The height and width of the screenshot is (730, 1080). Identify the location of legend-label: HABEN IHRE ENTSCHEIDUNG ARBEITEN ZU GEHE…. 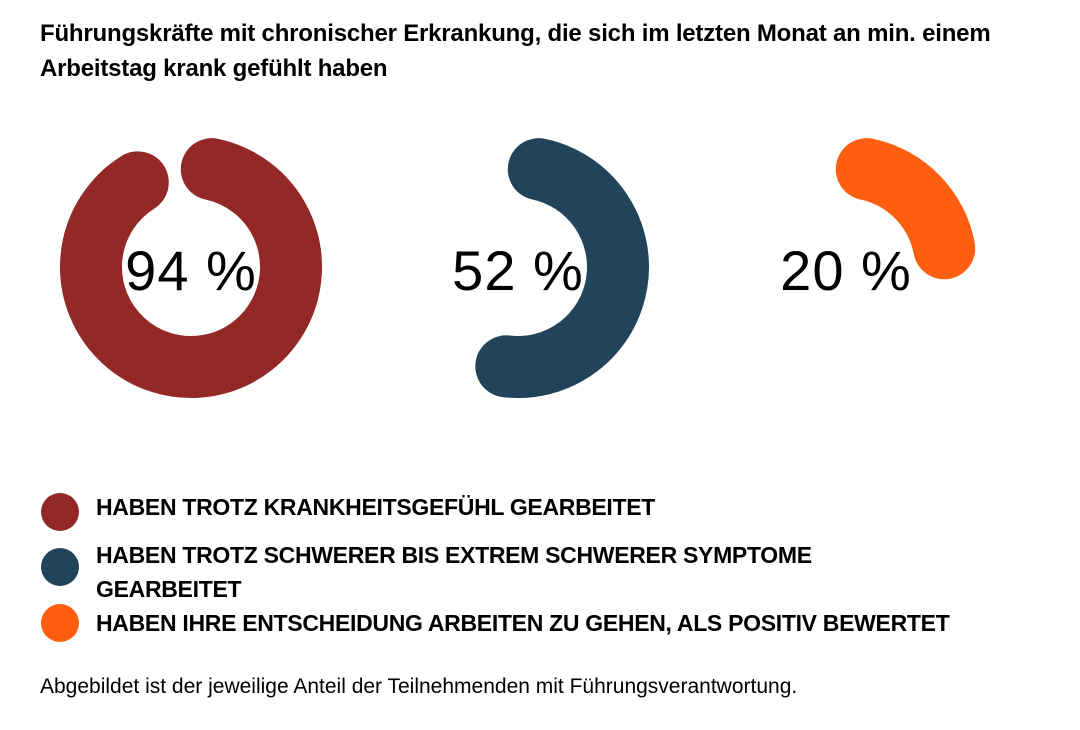
(523, 623).